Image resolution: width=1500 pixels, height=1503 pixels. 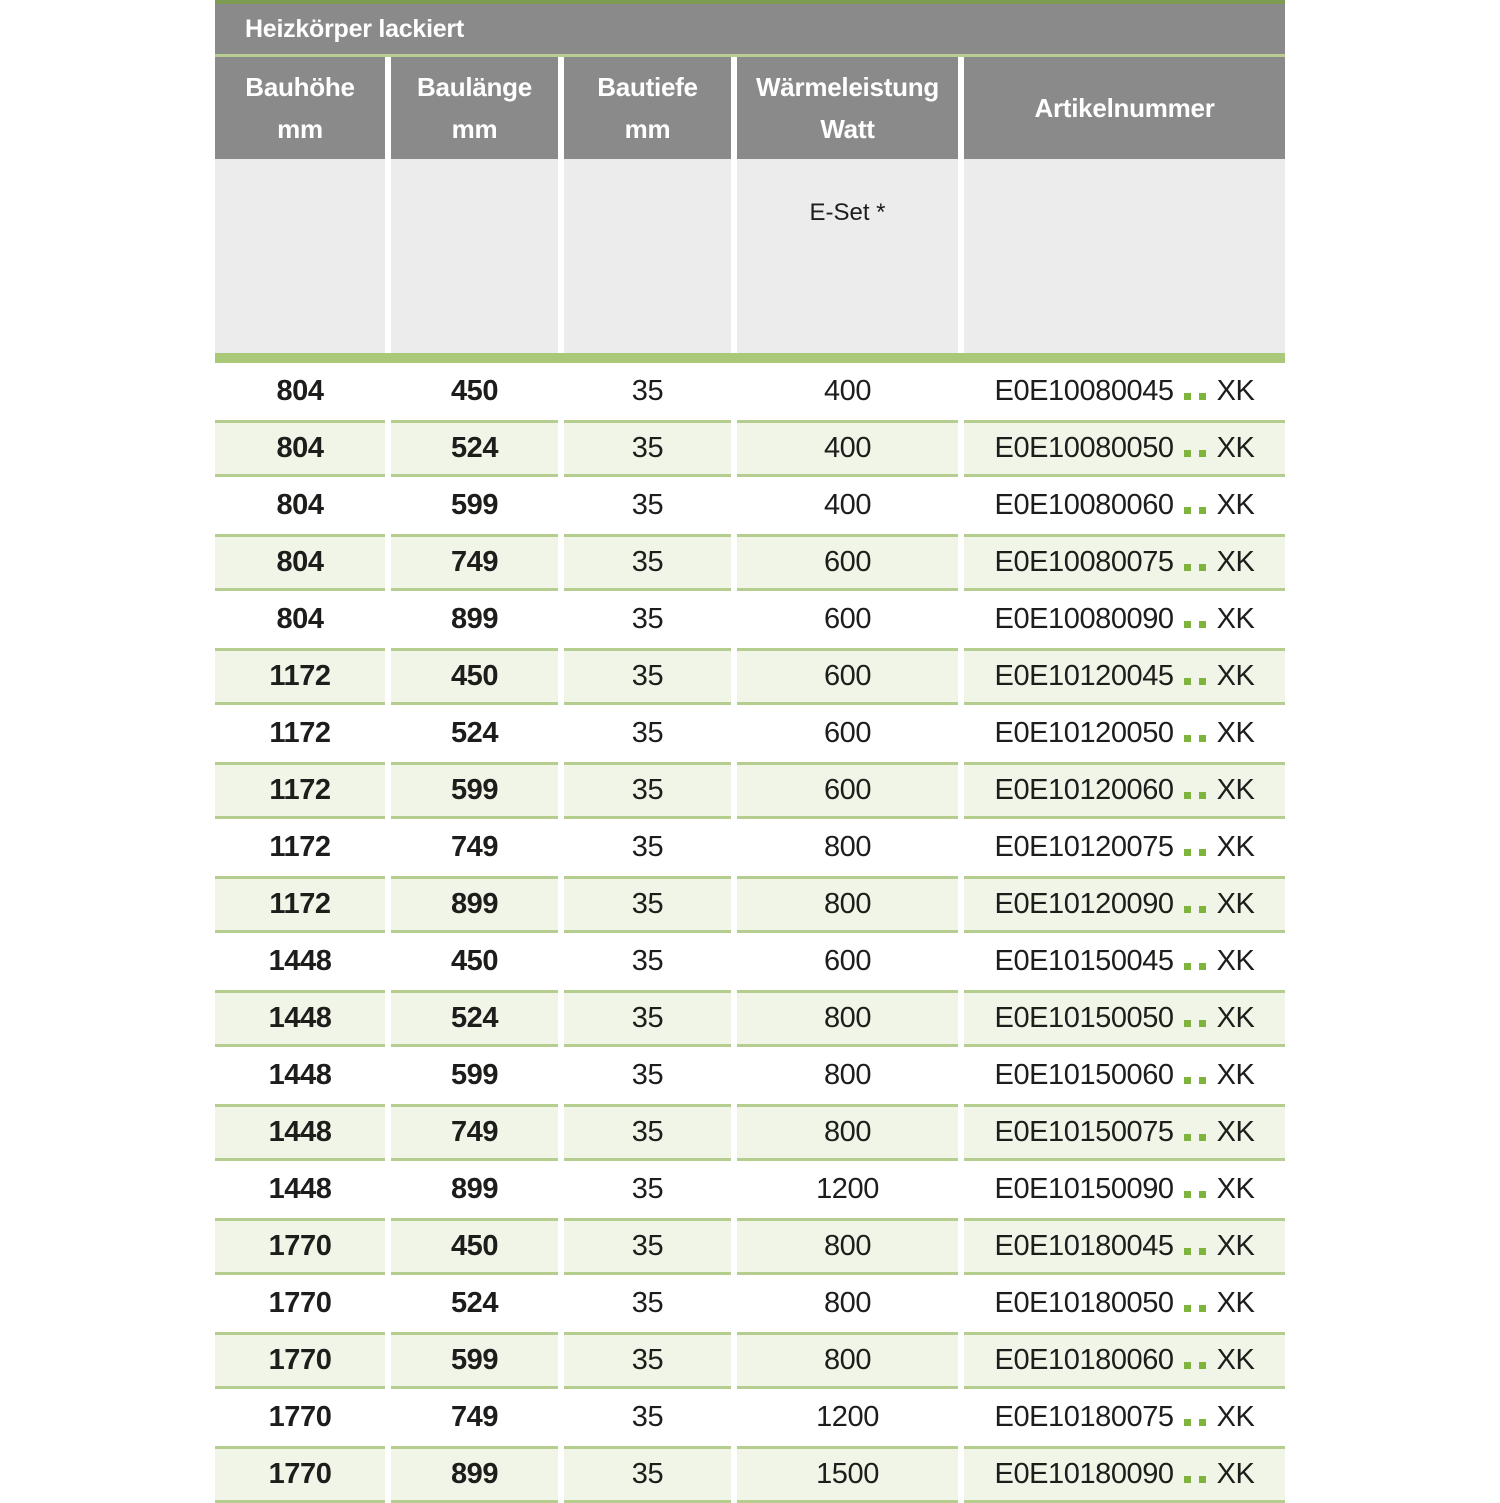 I want to click on cell-watt: 400, so click(x=847, y=448).